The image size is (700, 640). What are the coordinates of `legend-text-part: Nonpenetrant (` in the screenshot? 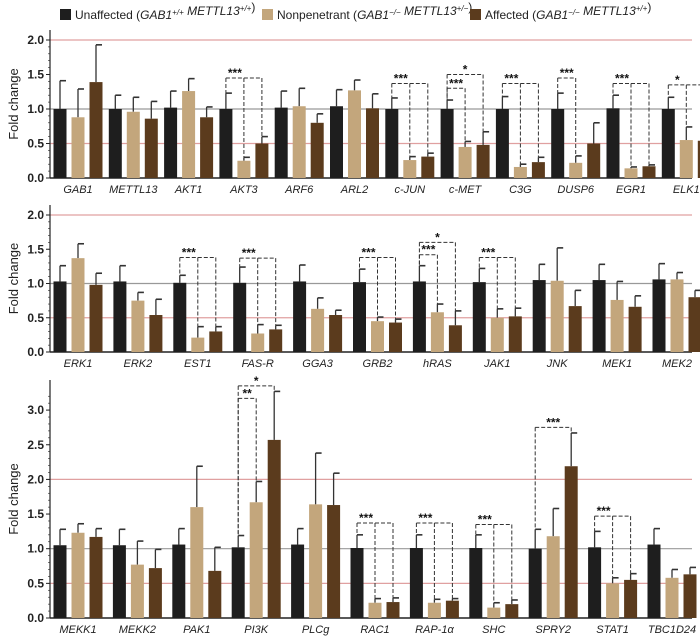 It's located at (317, 15).